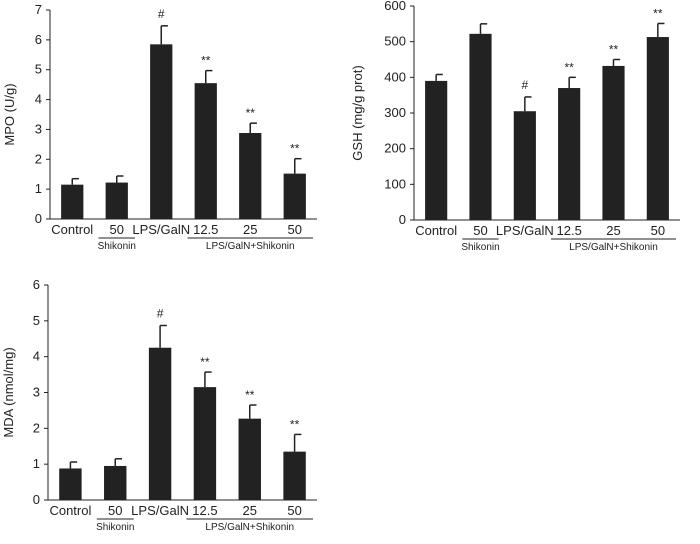 The height and width of the screenshot is (544, 700). What do you see at coordinates (395, 183) in the screenshot?
I see `y-tick-label: 100` at bounding box center [395, 183].